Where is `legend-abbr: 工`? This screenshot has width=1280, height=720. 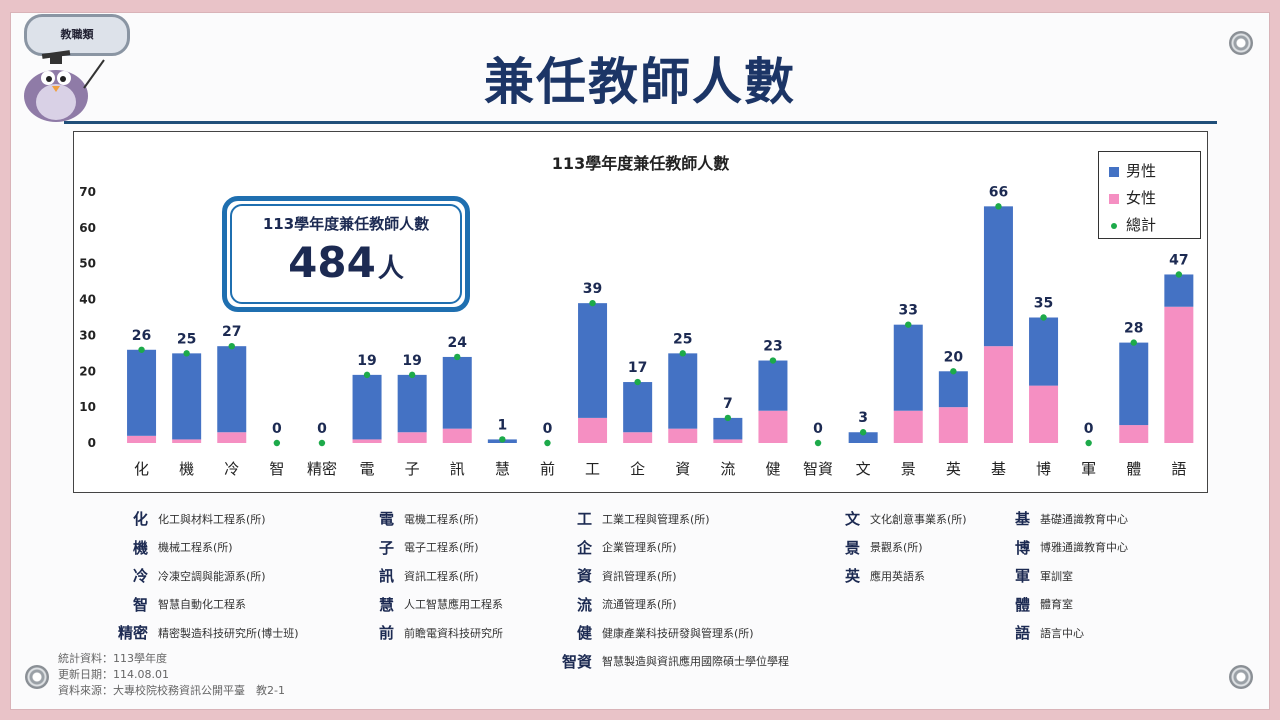 legend-abbr: 工 is located at coordinates (584, 519).